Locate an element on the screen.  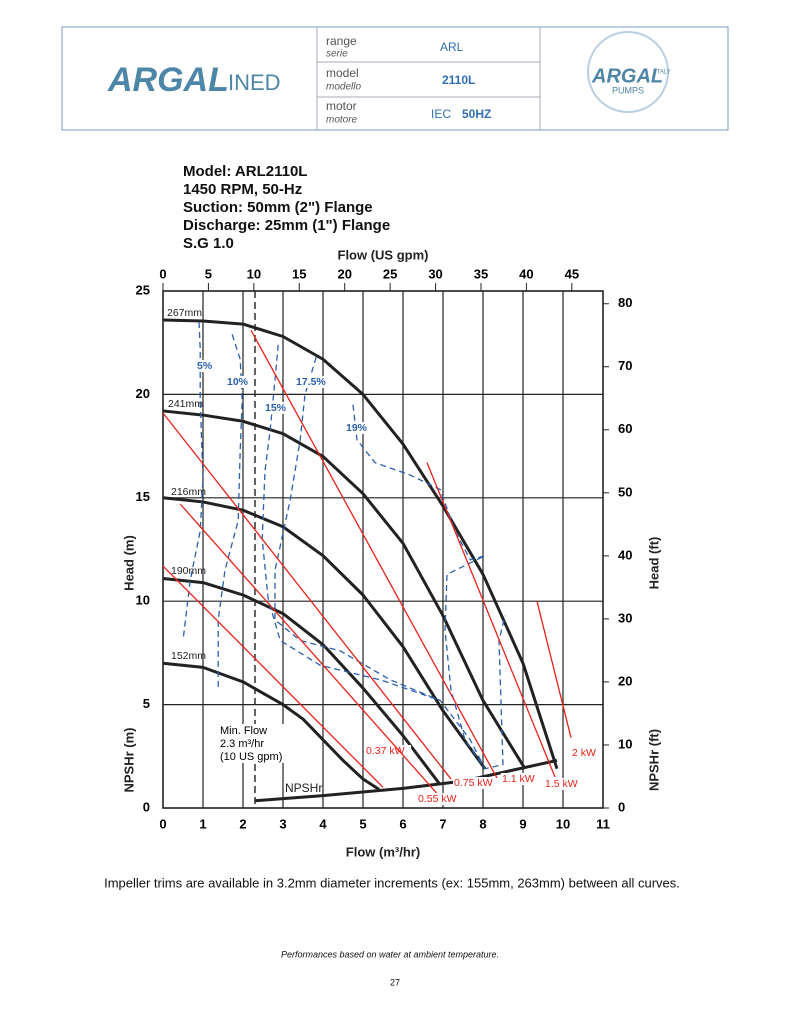
x2-tick-label: 40 is located at coordinates (526, 273).